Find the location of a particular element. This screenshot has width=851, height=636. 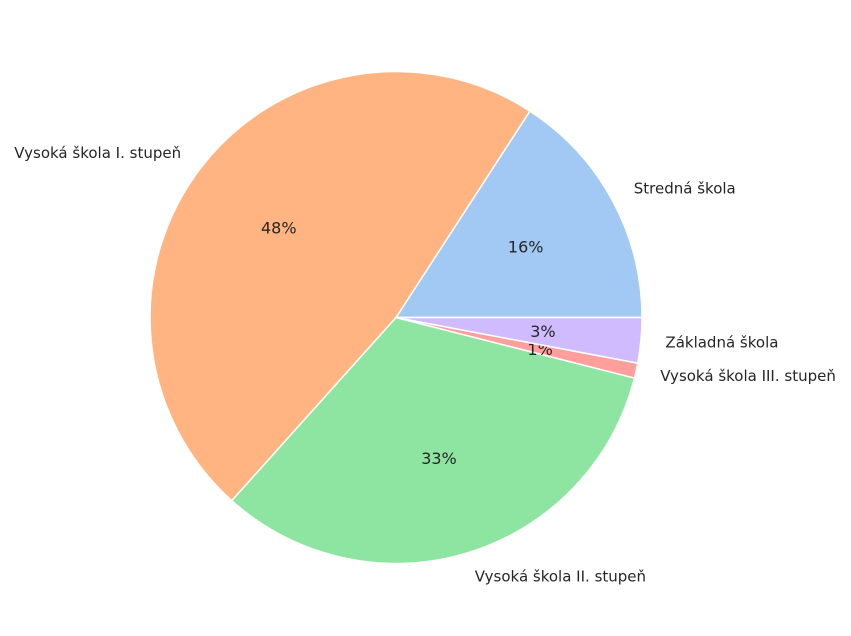

slice-category-label: Stredná škola is located at coordinates (685, 188).